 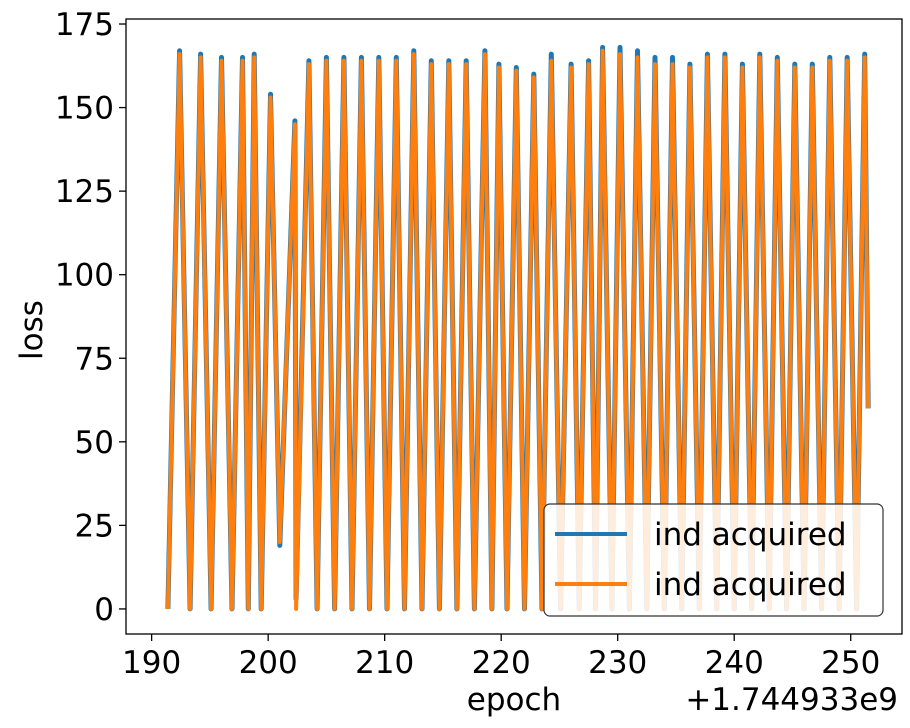 What do you see at coordinates (750, 585) in the screenshot?
I see `legend-label-series-2: ind acquired` at bounding box center [750, 585].